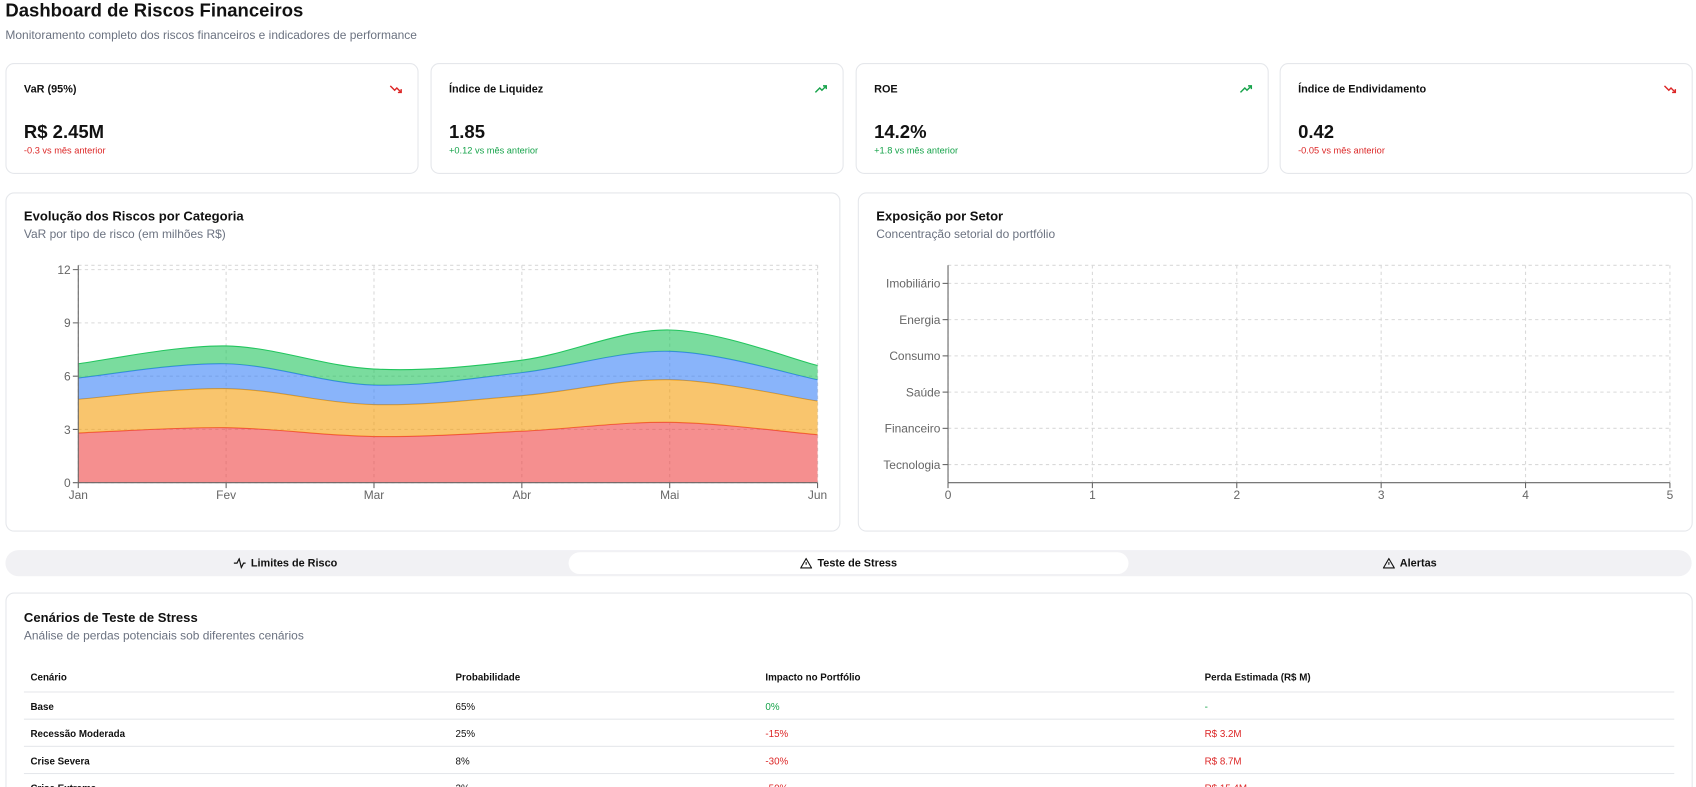  Describe the element at coordinates (467, 132) in the screenshot. I see `kpi-value: 1.85` at that location.